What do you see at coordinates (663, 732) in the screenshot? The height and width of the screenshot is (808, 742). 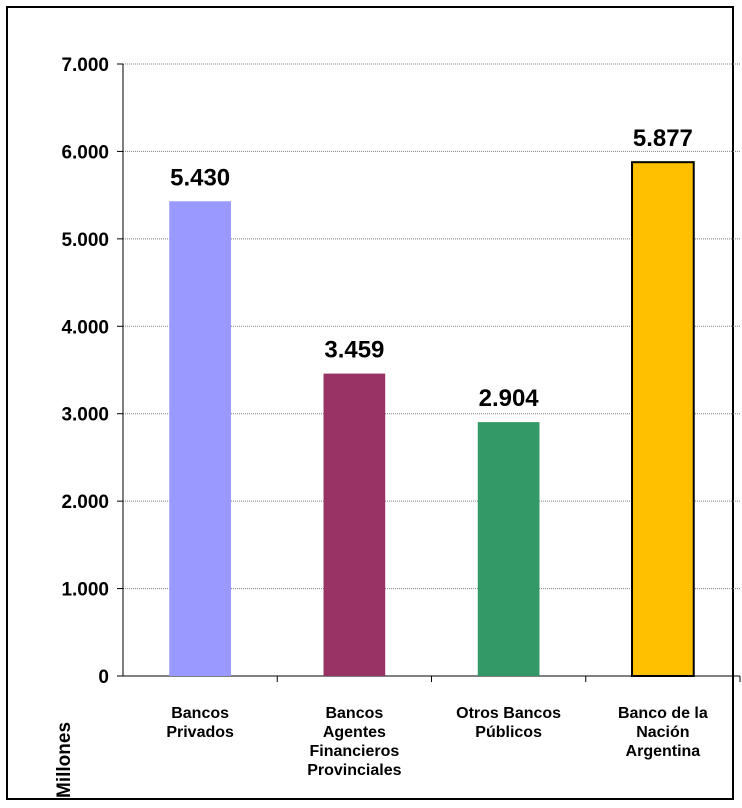 I see `x-category-label: Banco de la Nación Argentina` at bounding box center [663, 732].